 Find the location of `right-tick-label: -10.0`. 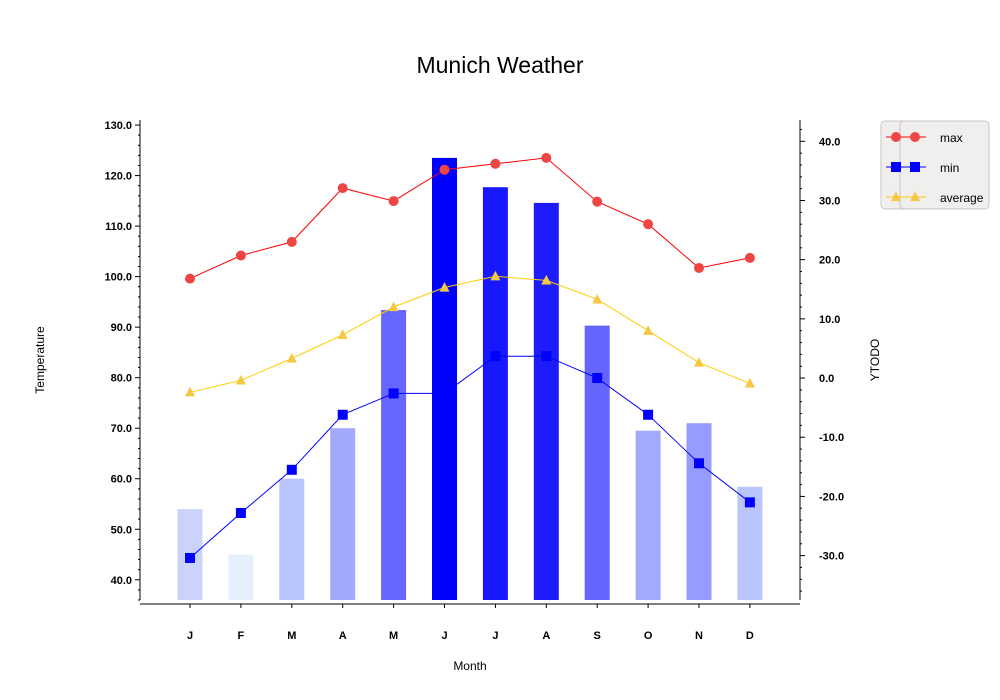

right-tick-label: -10.0 is located at coordinates (831, 438).